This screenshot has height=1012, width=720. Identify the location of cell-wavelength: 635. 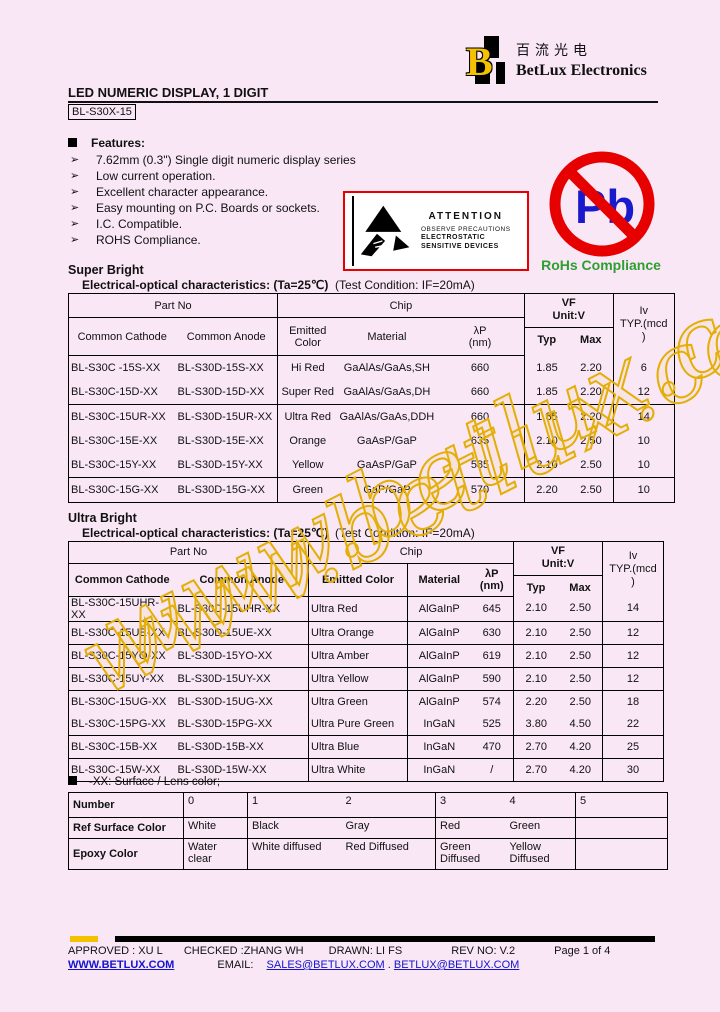
(480, 441).